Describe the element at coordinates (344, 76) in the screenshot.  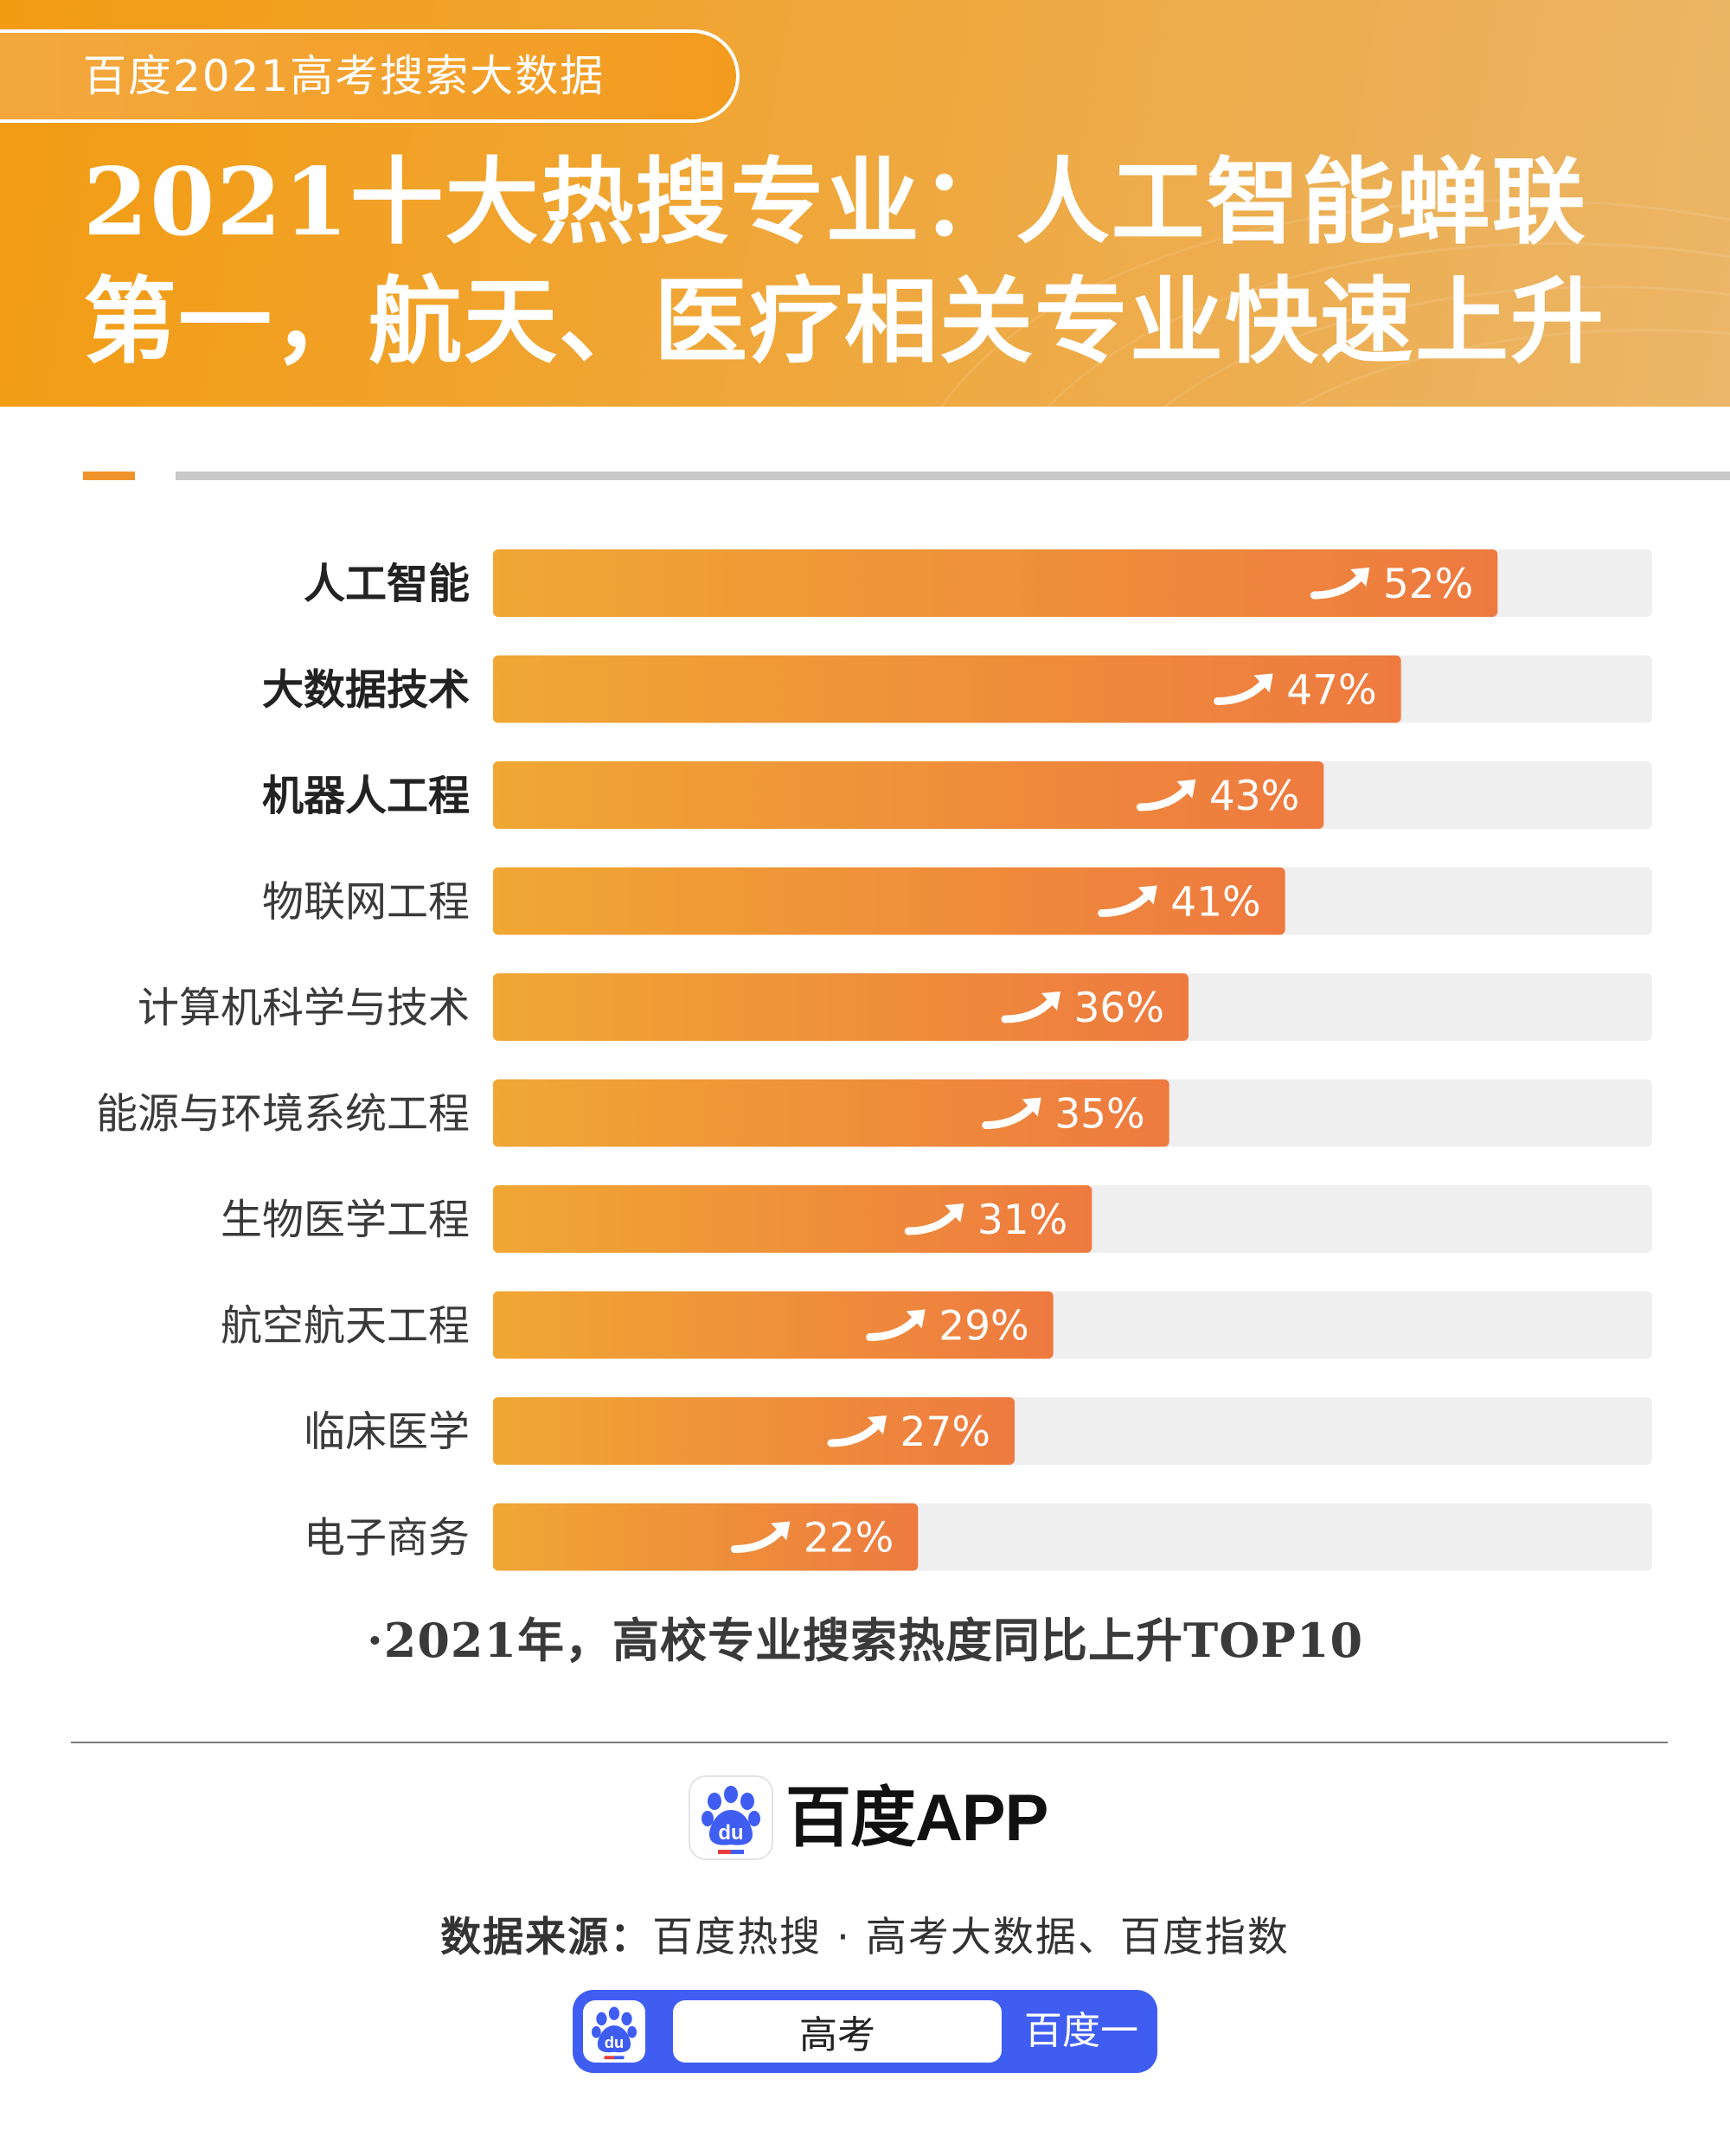
I see `banner-tag-text: 百度2021高考搜索大数据` at that location.